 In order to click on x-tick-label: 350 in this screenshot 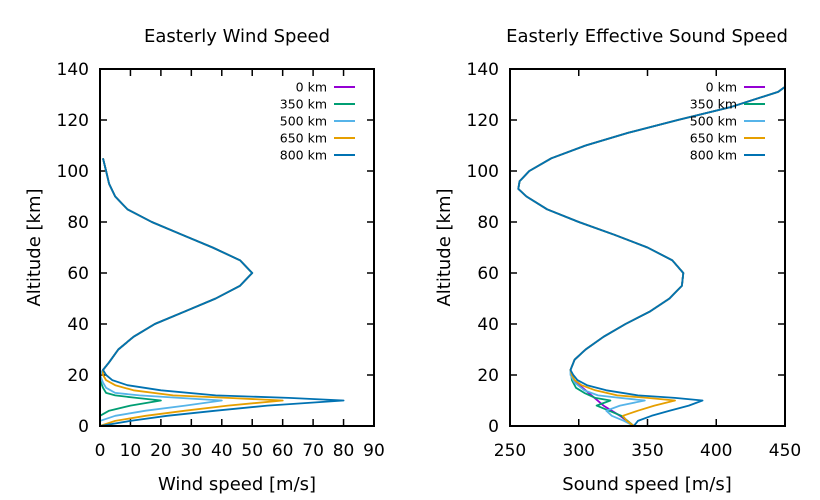, I will do `click(647, 451)`.